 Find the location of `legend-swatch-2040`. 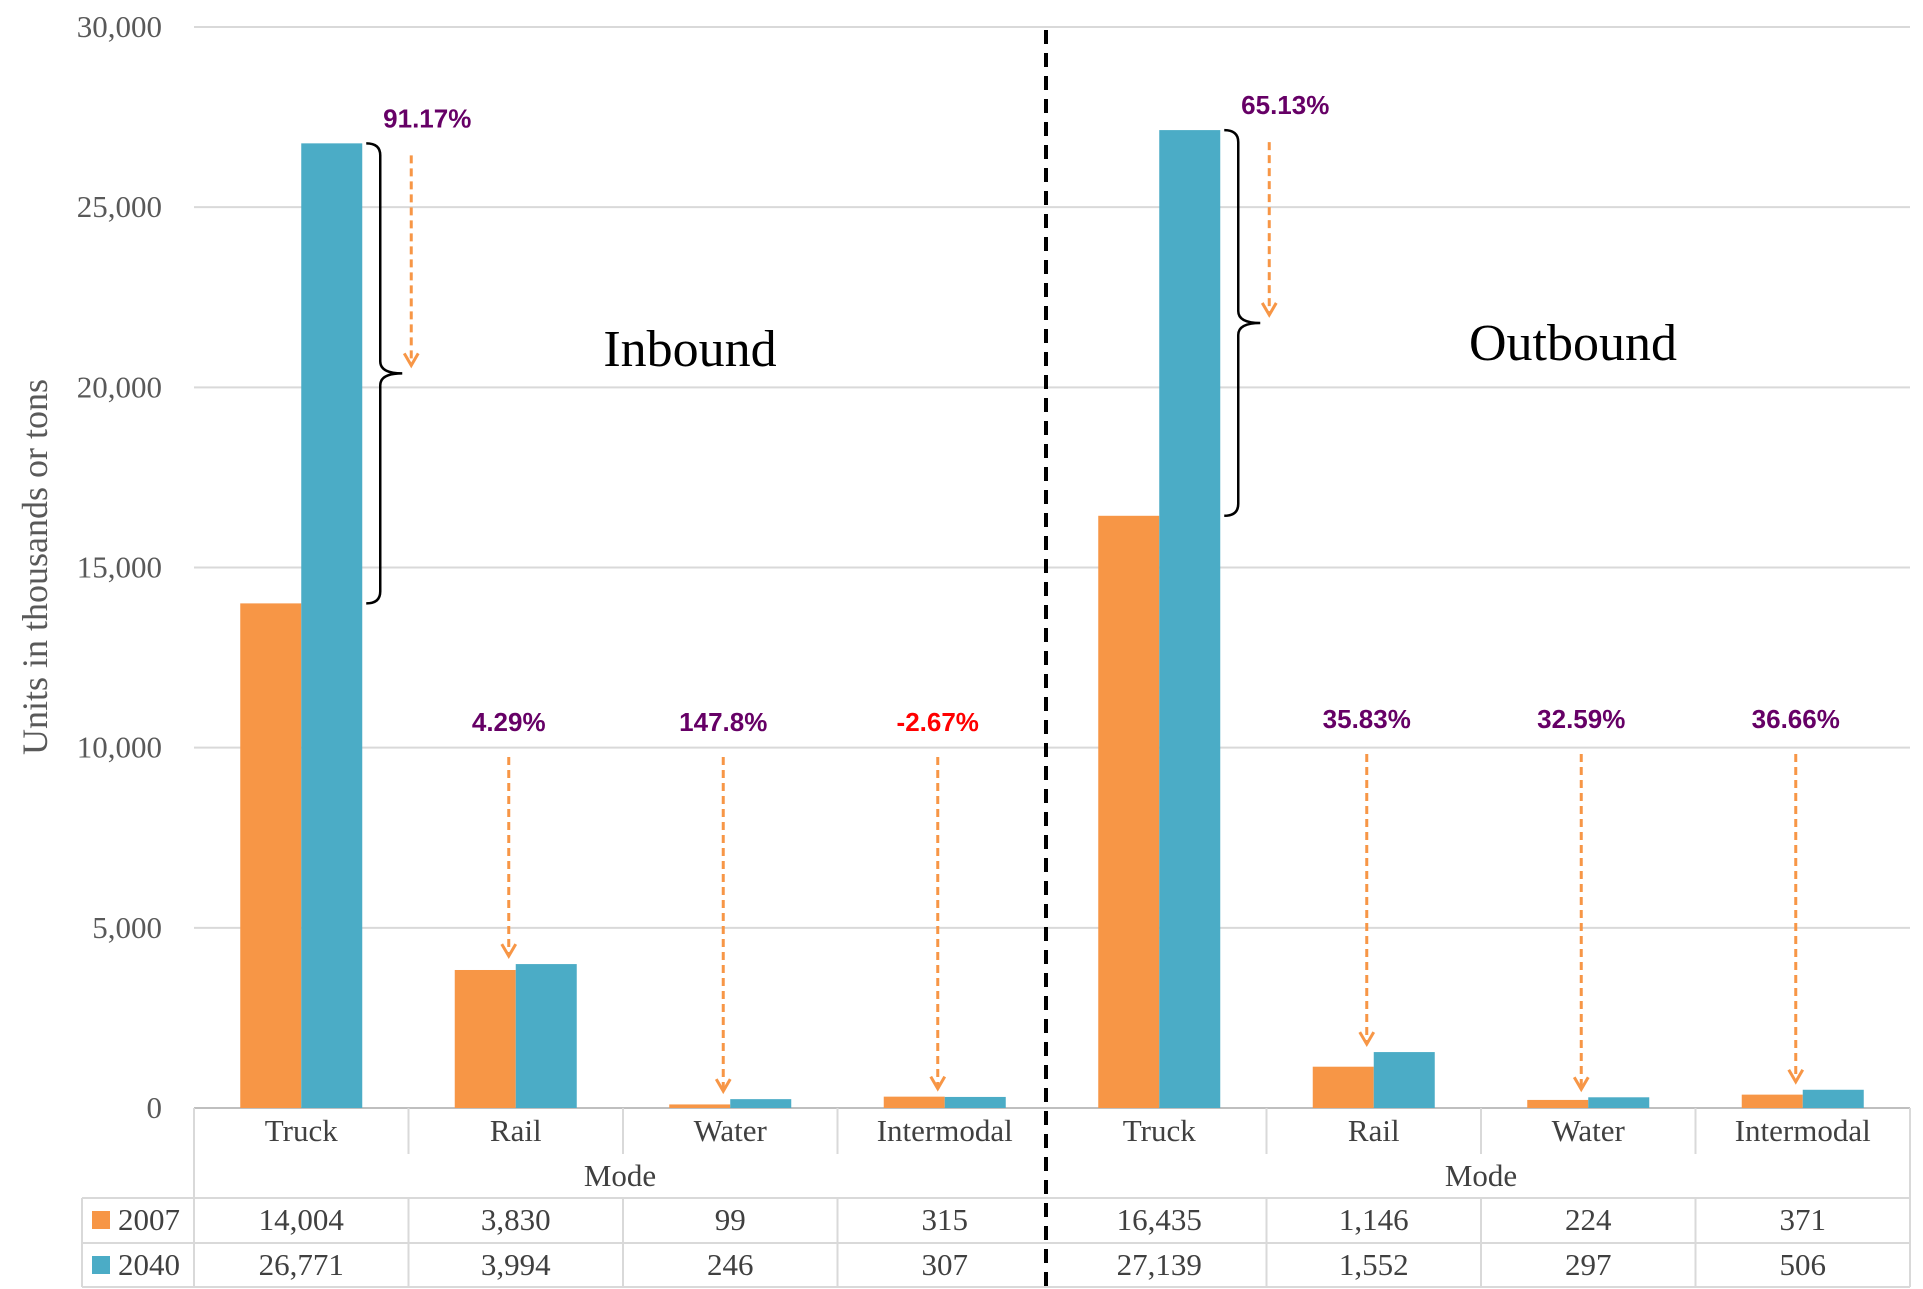

legend-swatch-2040 is located at coordinates (101, 1265).